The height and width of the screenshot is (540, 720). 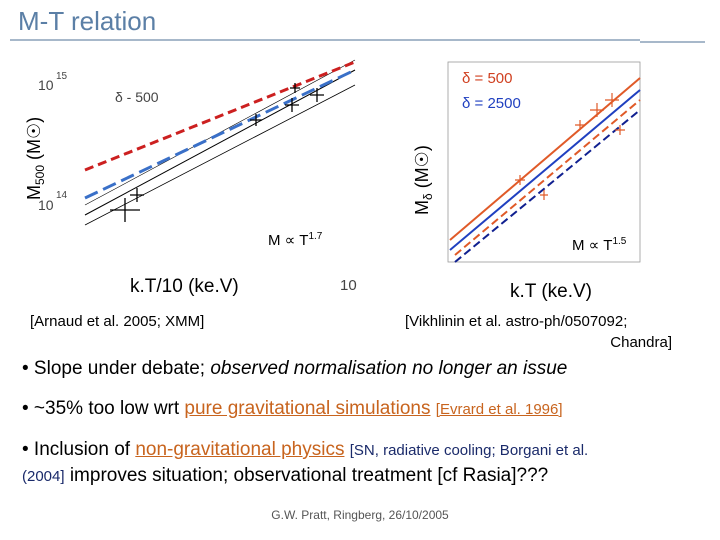 What do you see at coordinates (428, 196) in the screenshot?
I see `y-label-sub: δ` at bounding box center [428, 196].